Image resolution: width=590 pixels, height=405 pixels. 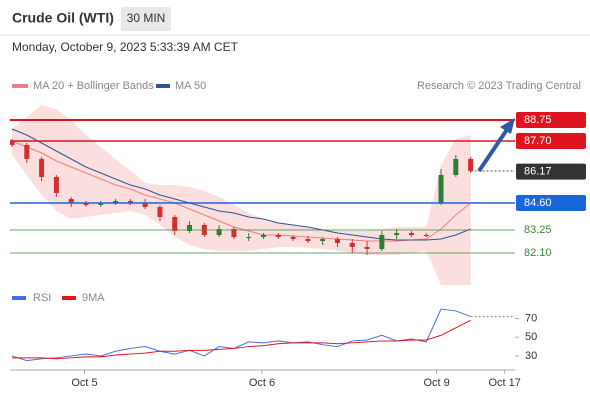 I want to click on level-label: 83.25, so click(x=538, y=230).